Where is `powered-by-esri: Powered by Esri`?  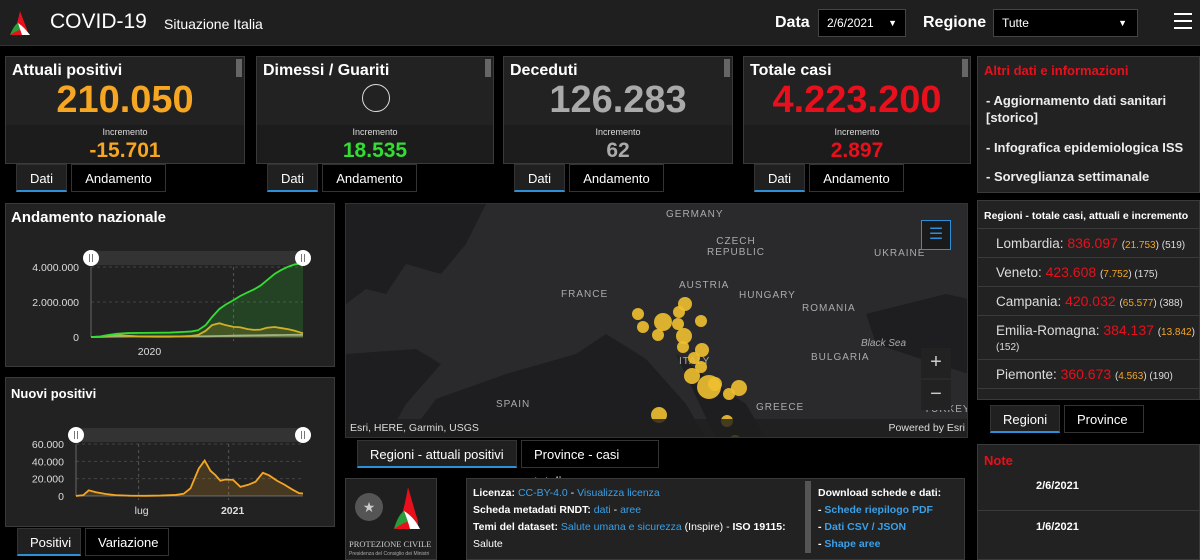
powered-by-esri: Powered by Esri is located at coordinates (926, 428).